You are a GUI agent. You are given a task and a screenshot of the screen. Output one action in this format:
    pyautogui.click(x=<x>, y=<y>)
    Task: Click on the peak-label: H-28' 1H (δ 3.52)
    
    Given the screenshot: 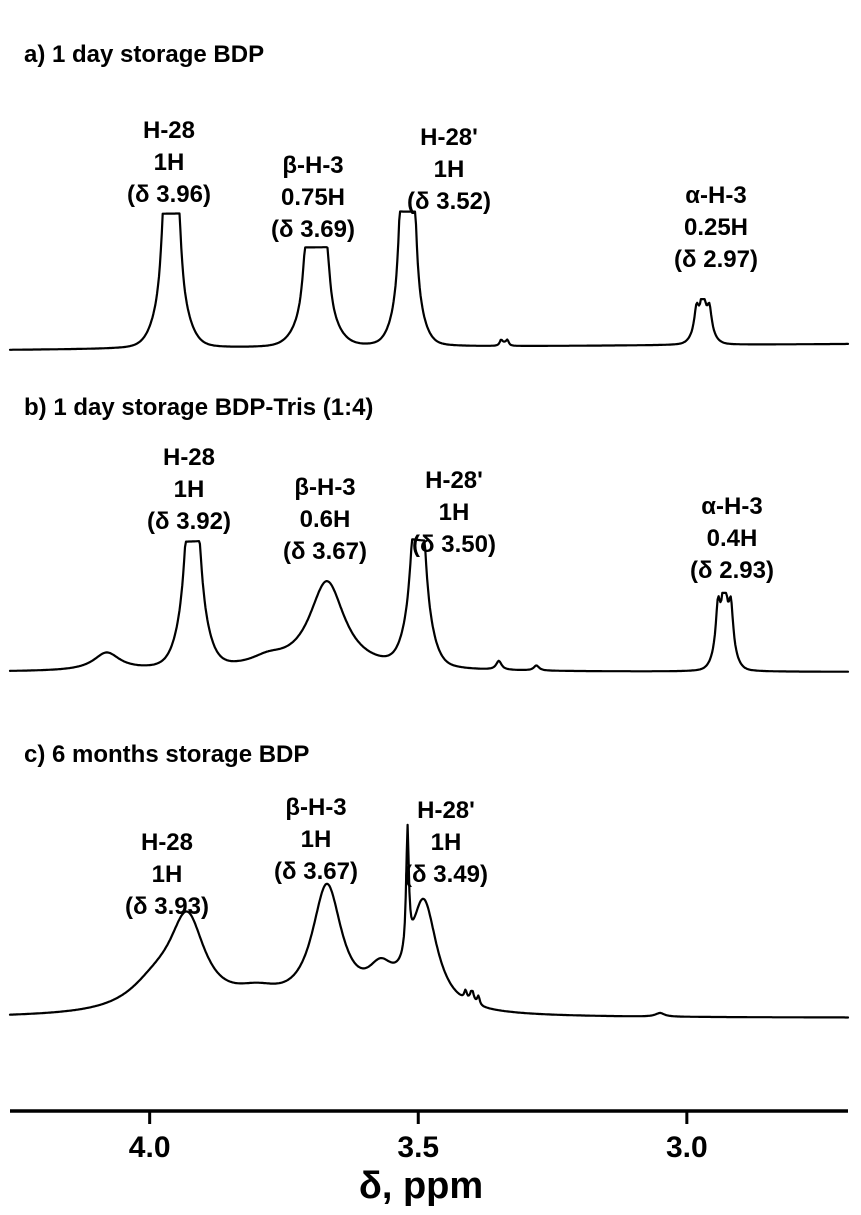 What is the action you would take?
    pyautogui.click(x=449, y=169)
    